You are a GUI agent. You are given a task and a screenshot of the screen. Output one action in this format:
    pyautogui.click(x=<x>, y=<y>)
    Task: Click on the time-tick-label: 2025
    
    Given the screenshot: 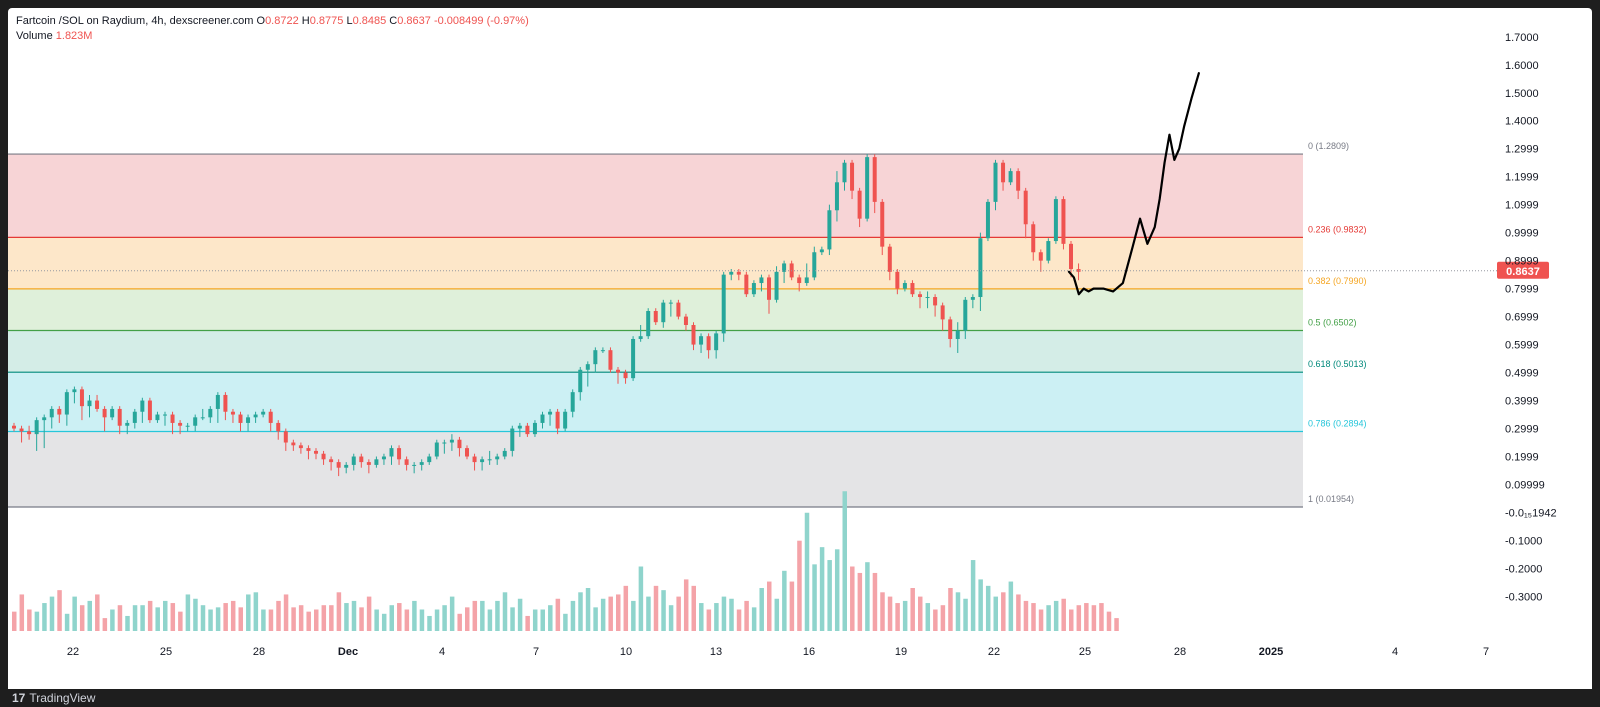 What is the action you would take?
    pyautogui.click(x=1271, y=652)
    